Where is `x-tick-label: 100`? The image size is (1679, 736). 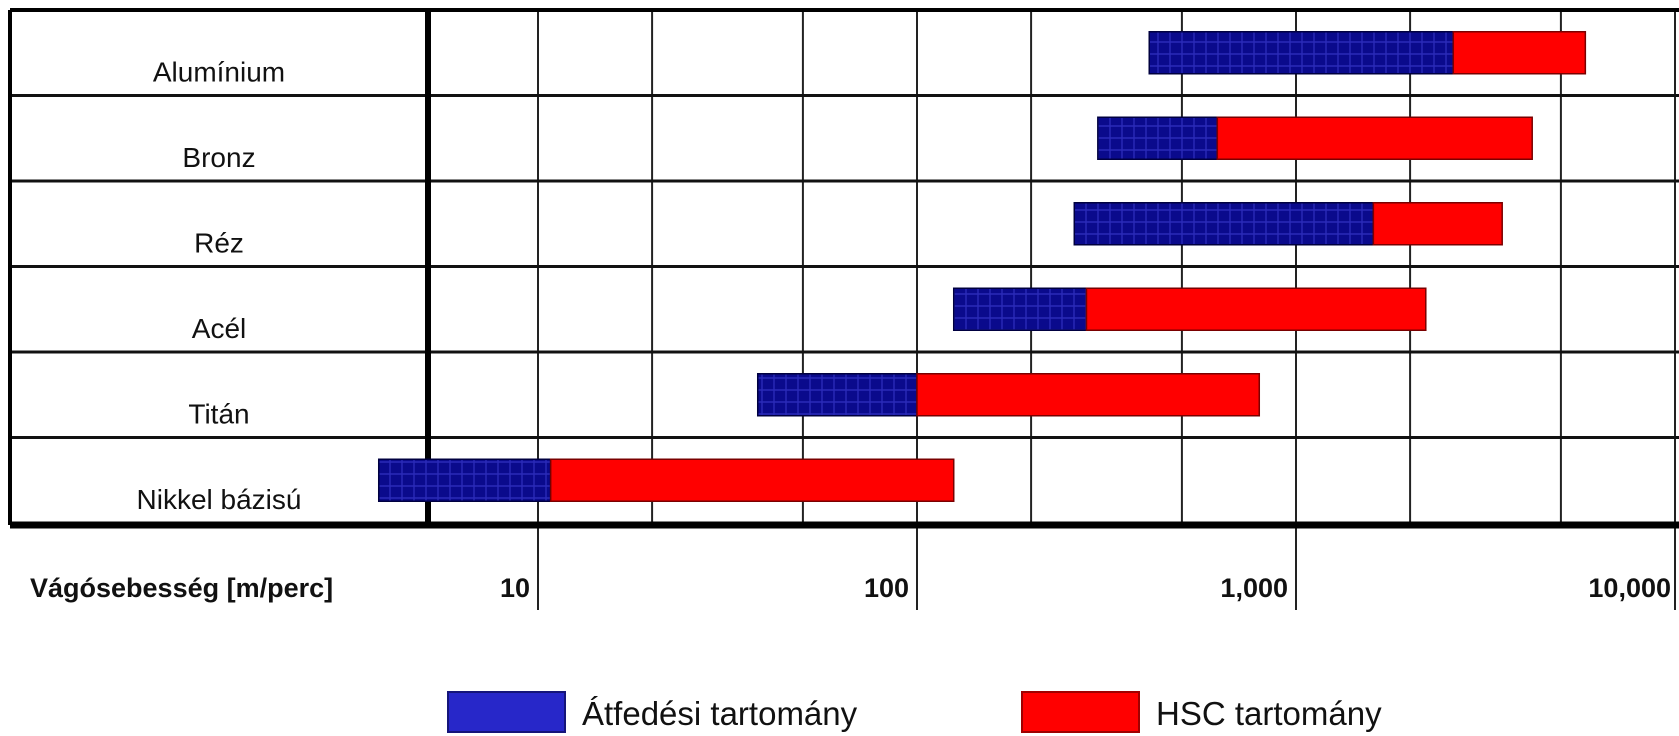
x-tick-label: 100 is located at coordinates (886, 588).